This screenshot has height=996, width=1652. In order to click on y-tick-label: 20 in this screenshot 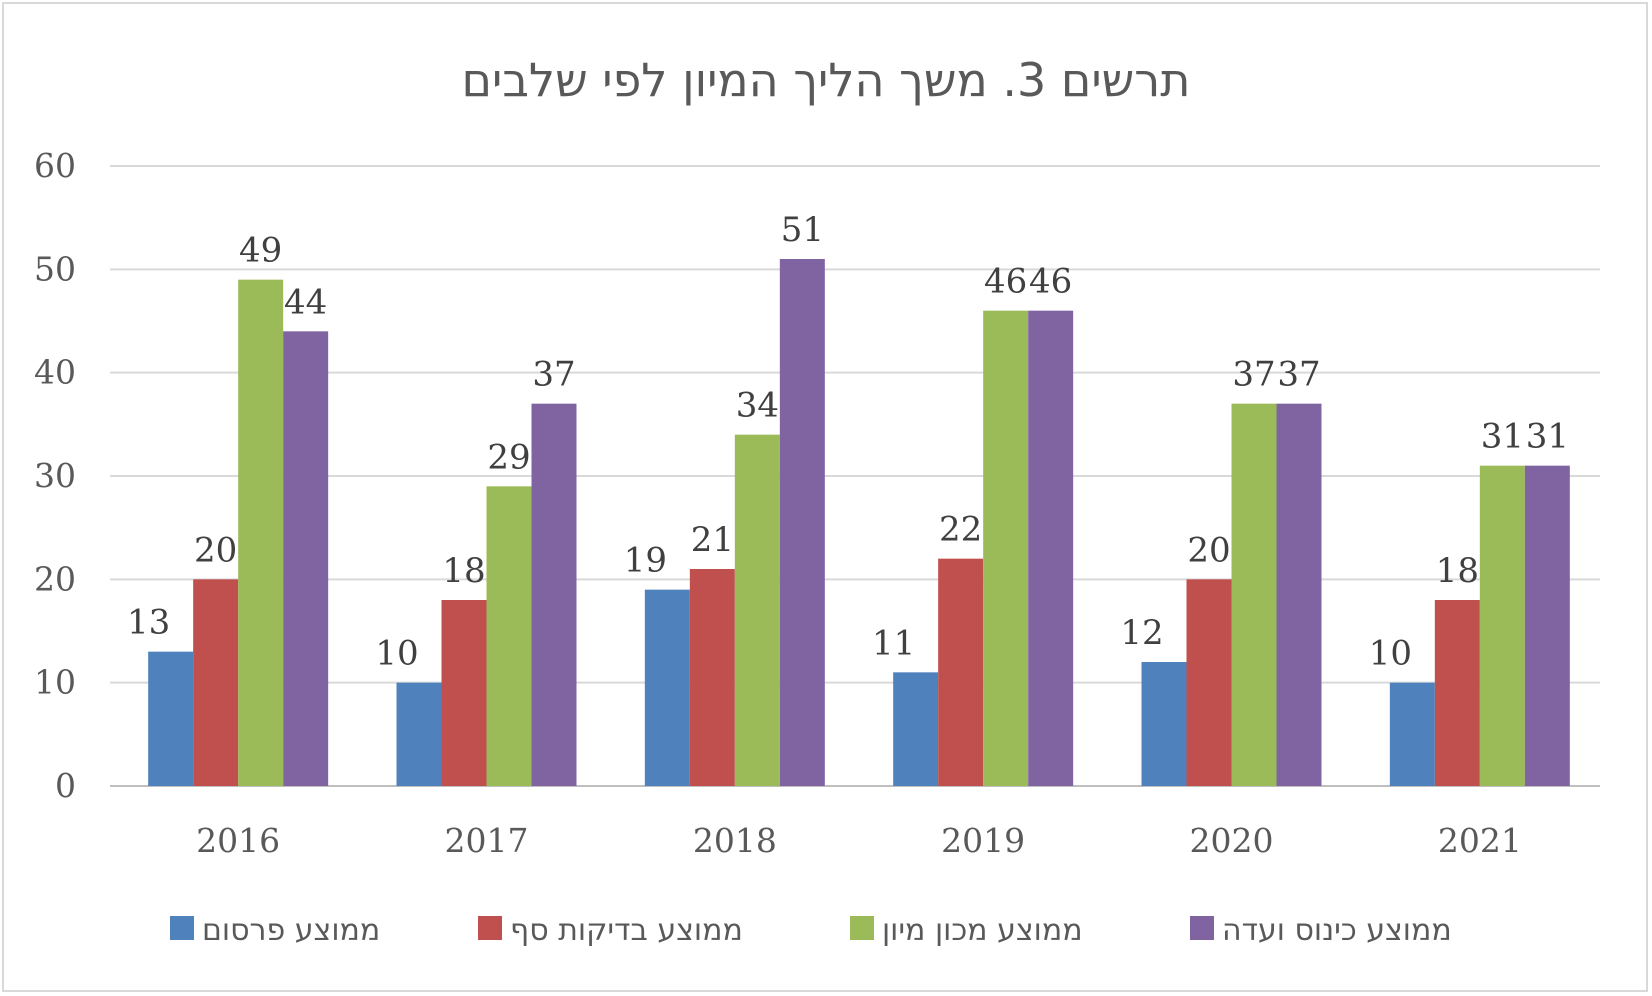, I will do `click(55, 578)`.